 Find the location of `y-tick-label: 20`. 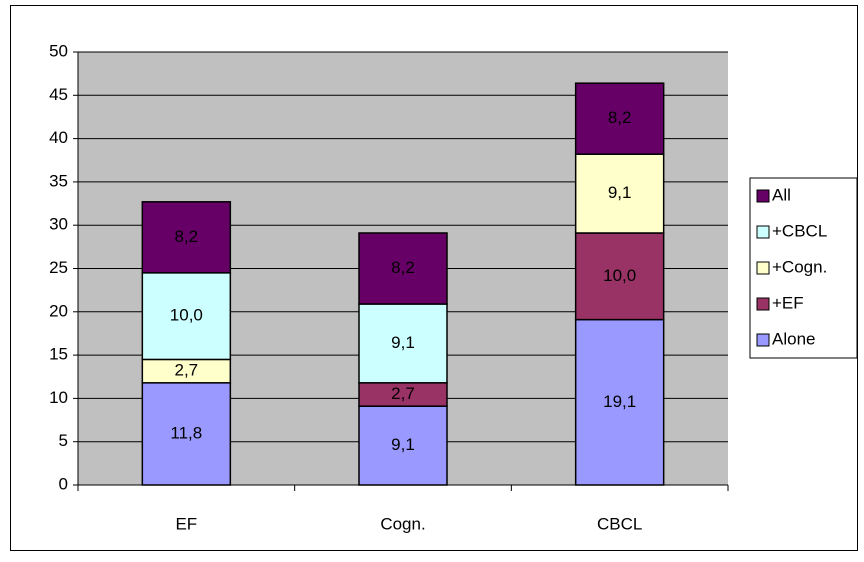

y-tick-label: 20 is located at coordinates (58, 310).